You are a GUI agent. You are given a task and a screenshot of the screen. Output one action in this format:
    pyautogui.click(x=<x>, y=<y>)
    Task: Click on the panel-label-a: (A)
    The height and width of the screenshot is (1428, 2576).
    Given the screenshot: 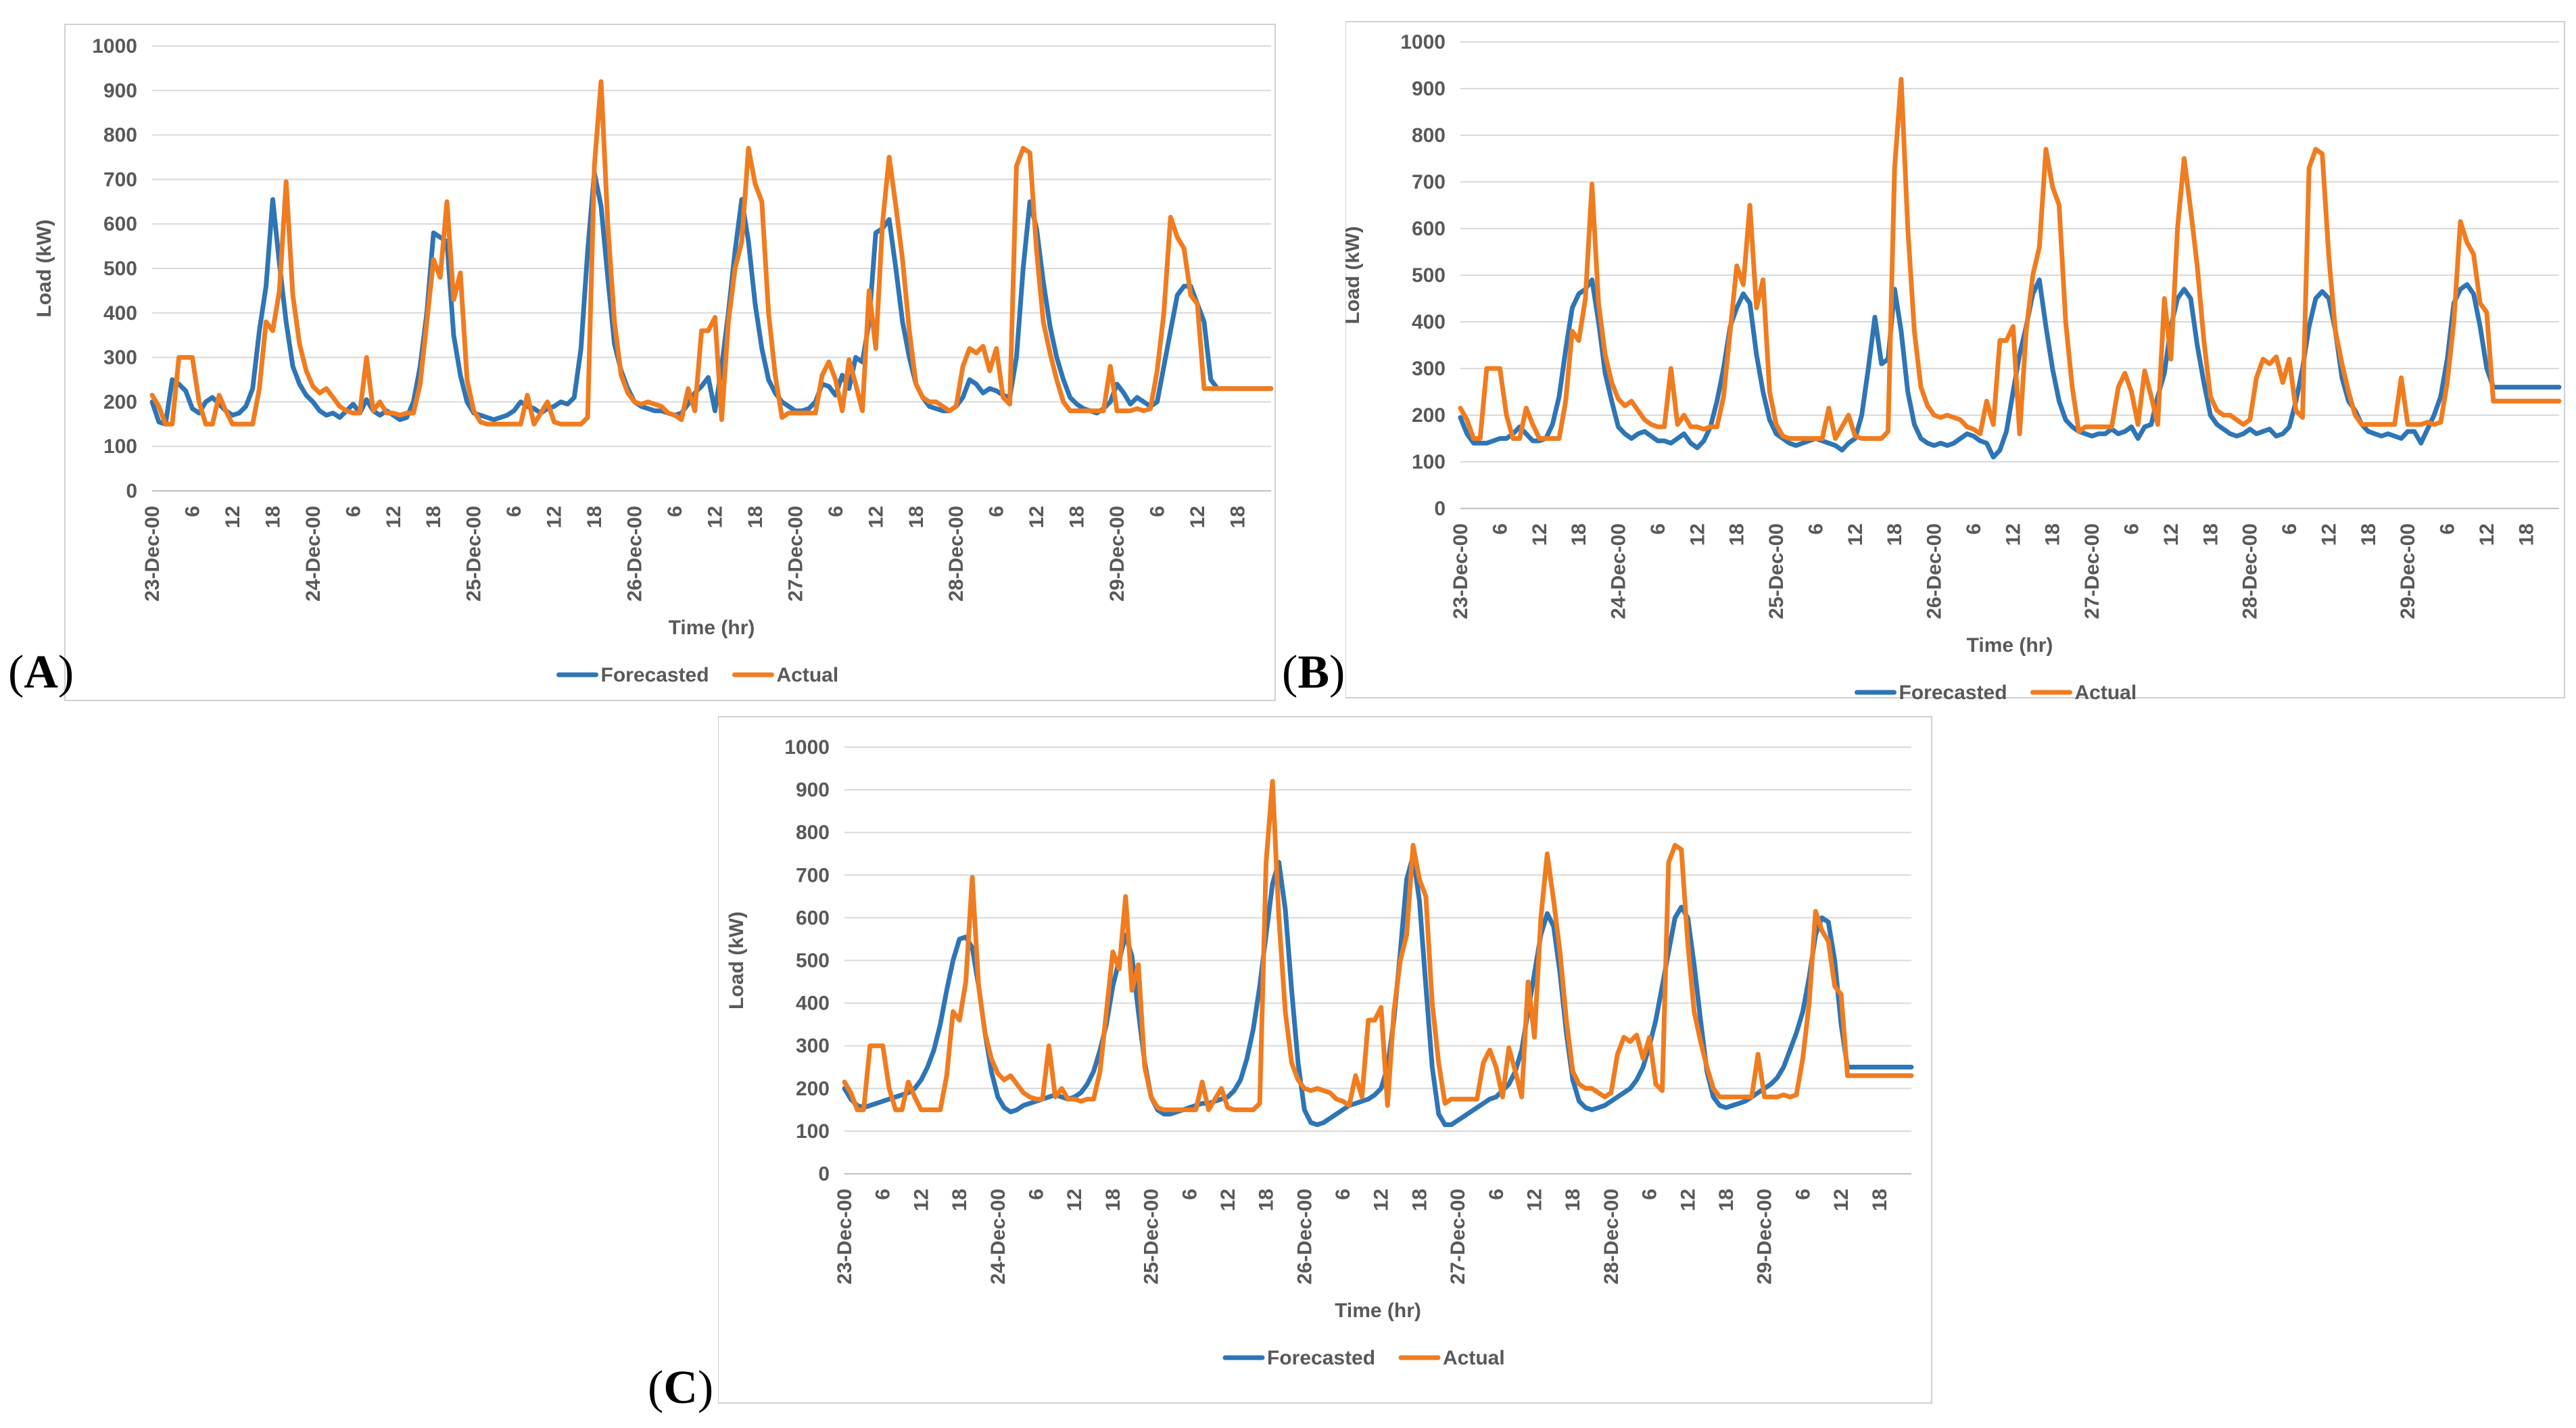 What is the action you would take?
    pyautogui.click(x=41, y=672)
    